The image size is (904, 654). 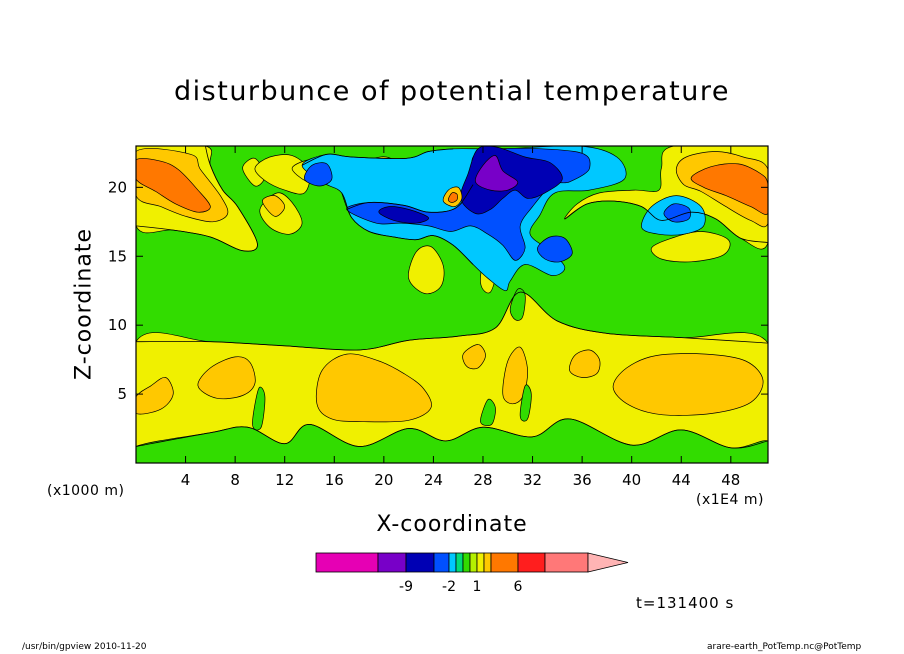 What do you see at coordinates (681, 480) in the screenshot?
I see `x-tick-label: 44` at bounding box center [681, 480].